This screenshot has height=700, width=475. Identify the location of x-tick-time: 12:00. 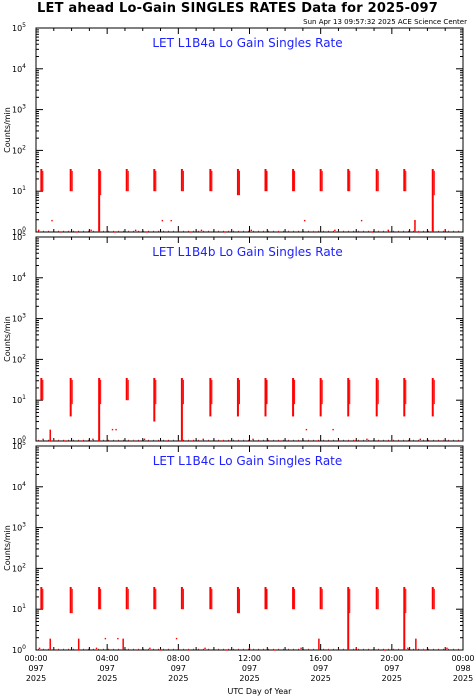
(249, 658).